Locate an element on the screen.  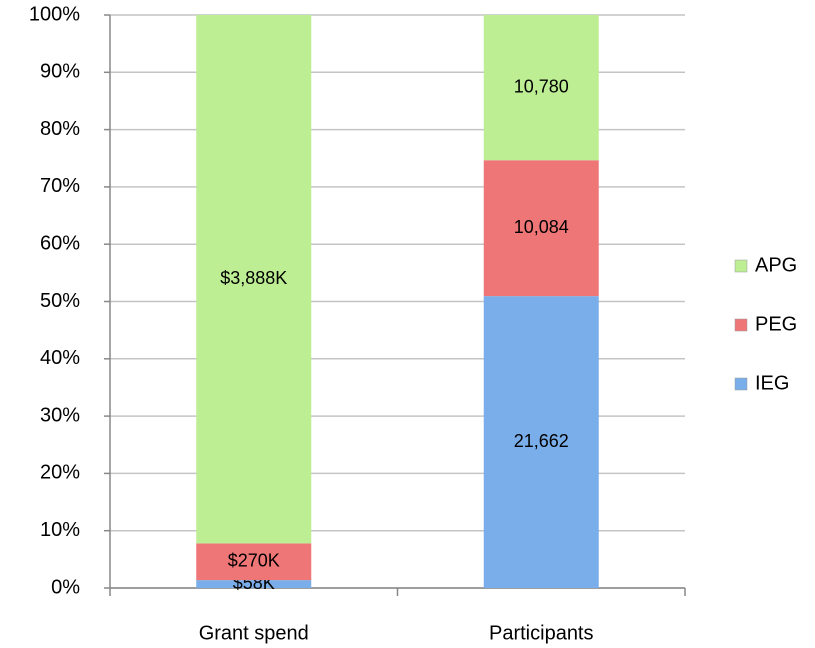
y-tick-label: 100% is located at coordinates (54, 14).